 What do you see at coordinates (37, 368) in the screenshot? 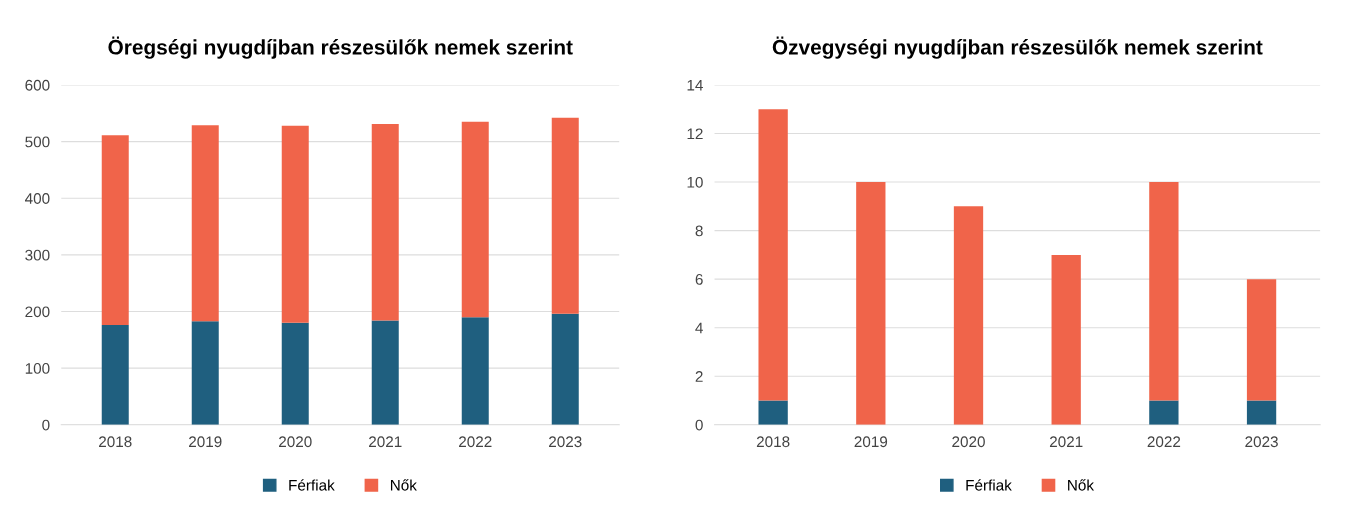
I see `y-tick-label: 100` at bounding box center [37, 368].